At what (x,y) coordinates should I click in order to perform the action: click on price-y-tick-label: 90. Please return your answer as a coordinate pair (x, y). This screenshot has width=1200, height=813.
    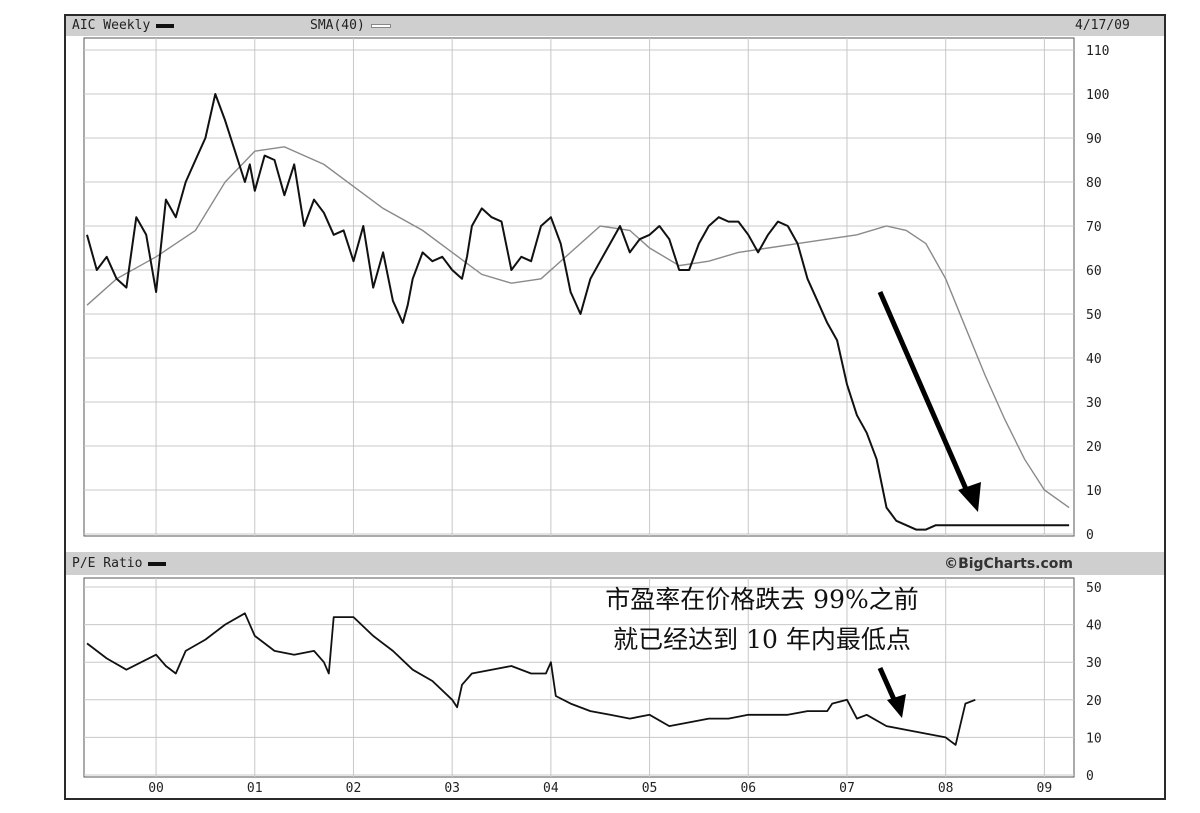
    Looking at the image, I should click on (1094, 139).